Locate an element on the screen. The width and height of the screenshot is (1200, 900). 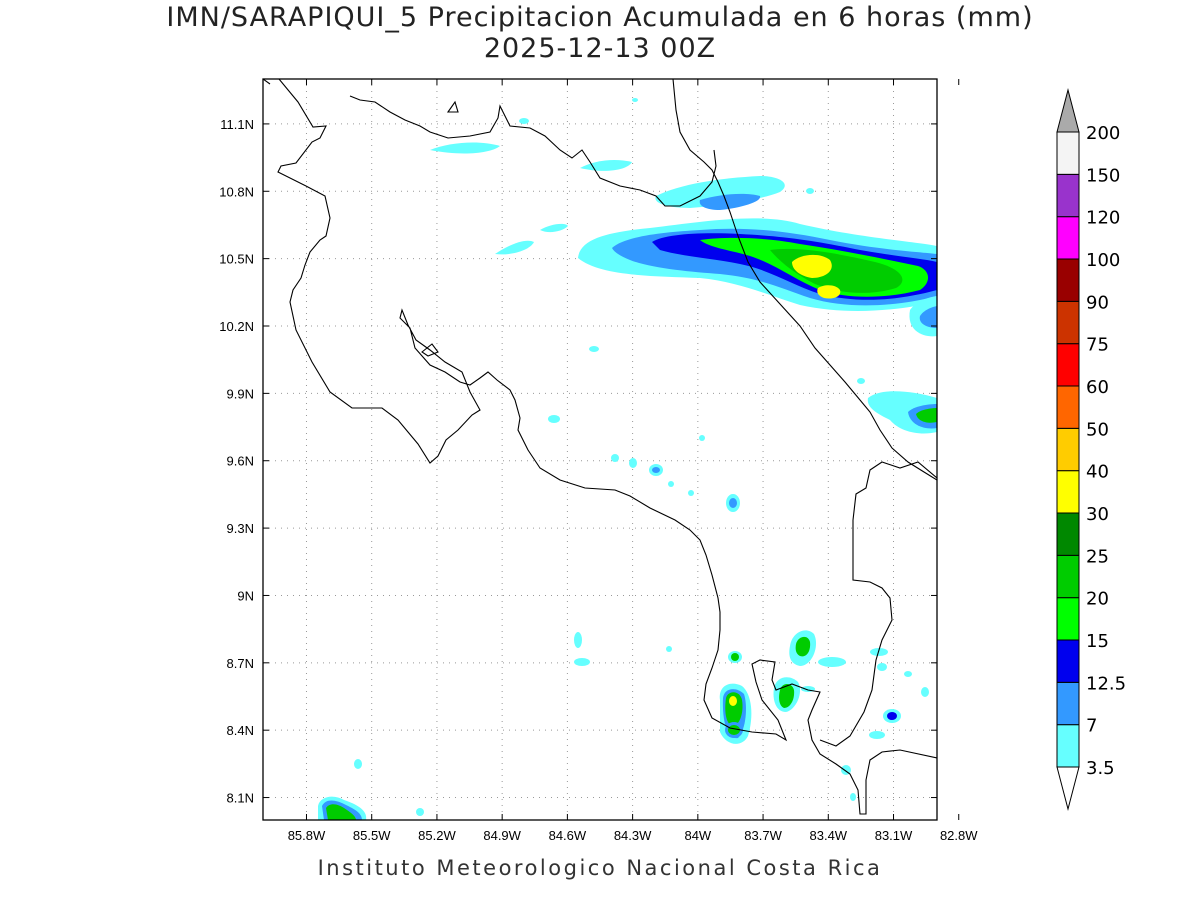
lat-tick-label: 8.7N is located at coordinates (240, 663).